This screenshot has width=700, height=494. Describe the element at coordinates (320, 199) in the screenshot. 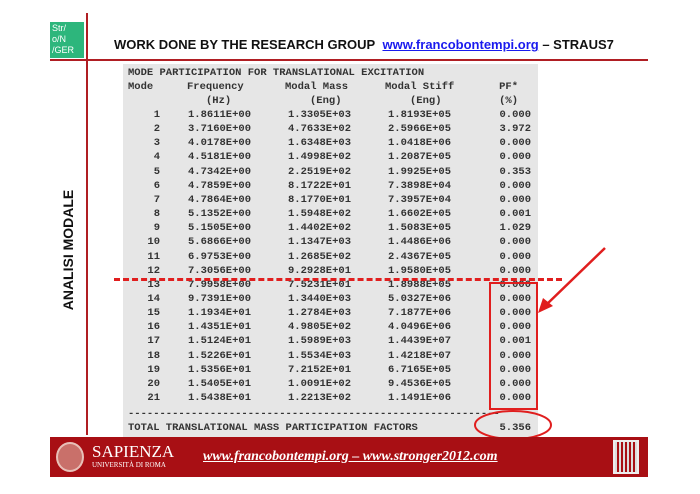

I see `cell-mass: 8.1770E+01` at that location.